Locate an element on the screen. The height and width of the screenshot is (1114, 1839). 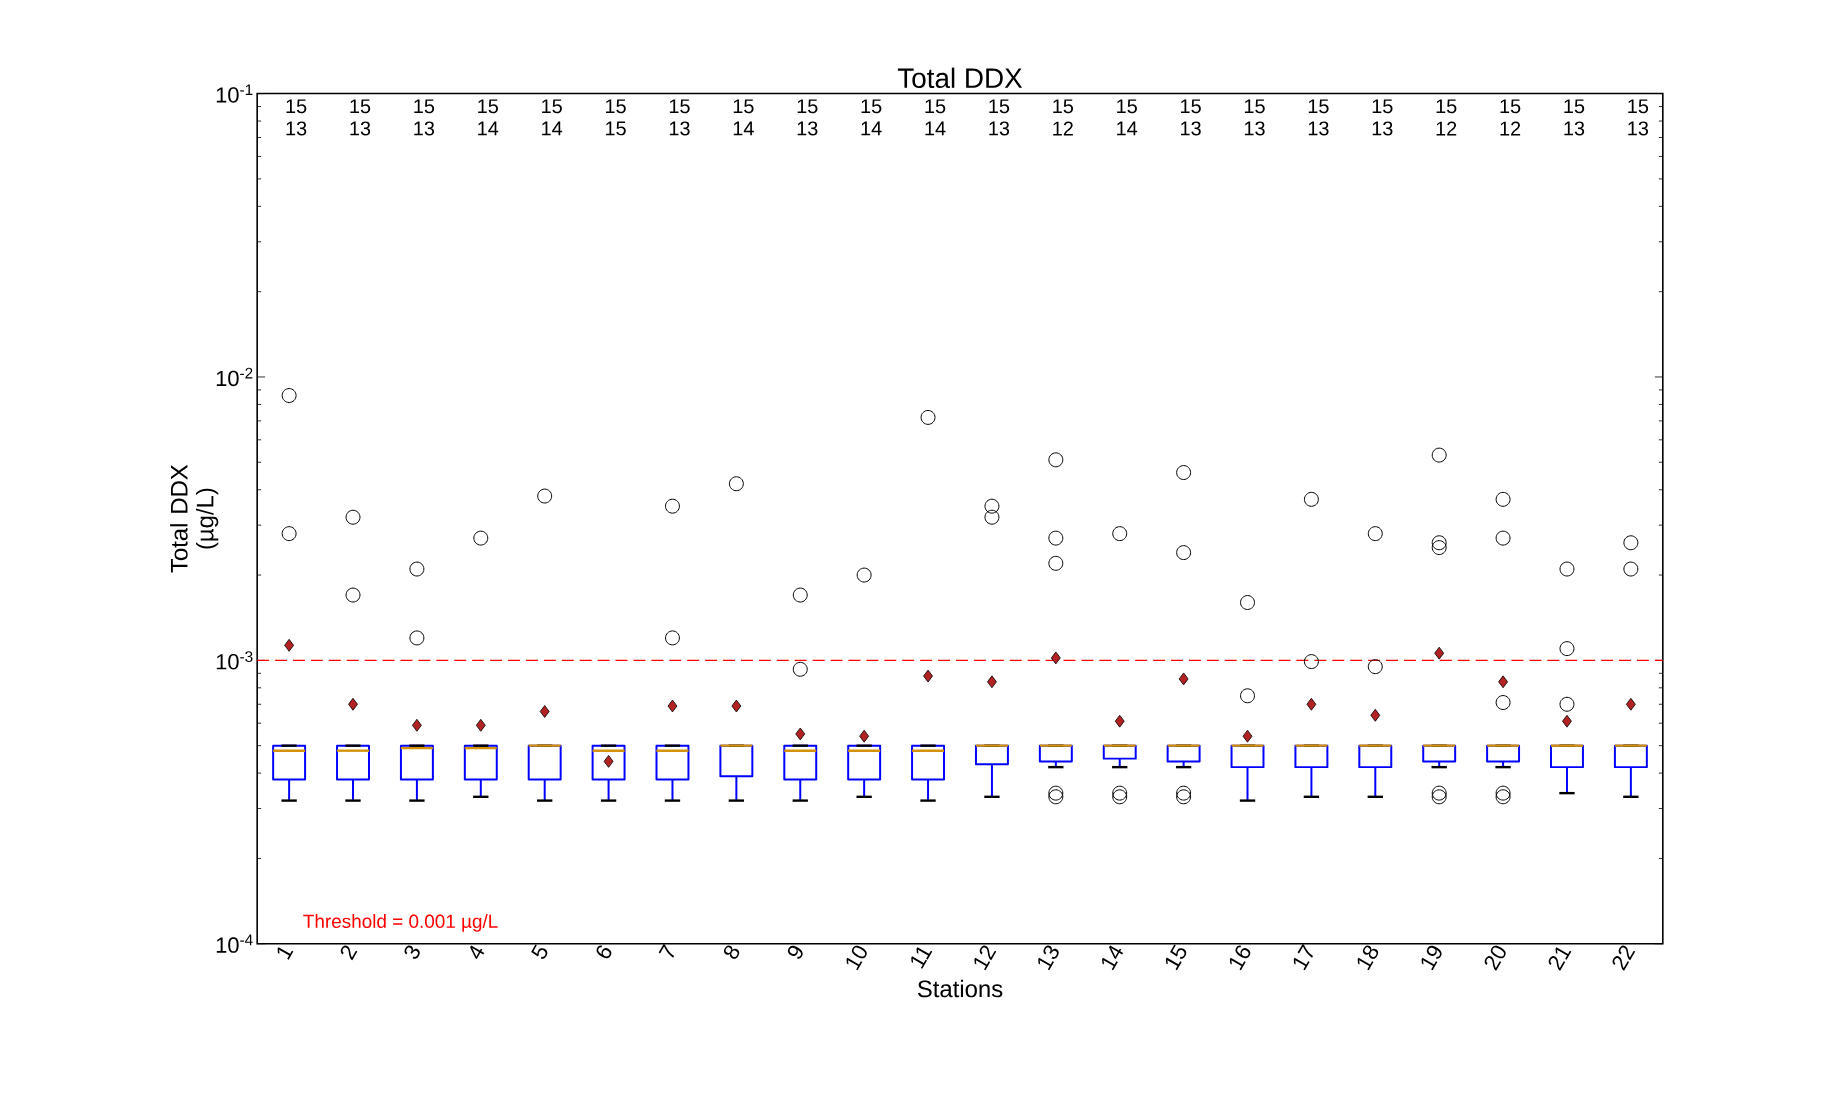
y-tick-label: 10$^{-2}$ is located at coordinates (234, 377).